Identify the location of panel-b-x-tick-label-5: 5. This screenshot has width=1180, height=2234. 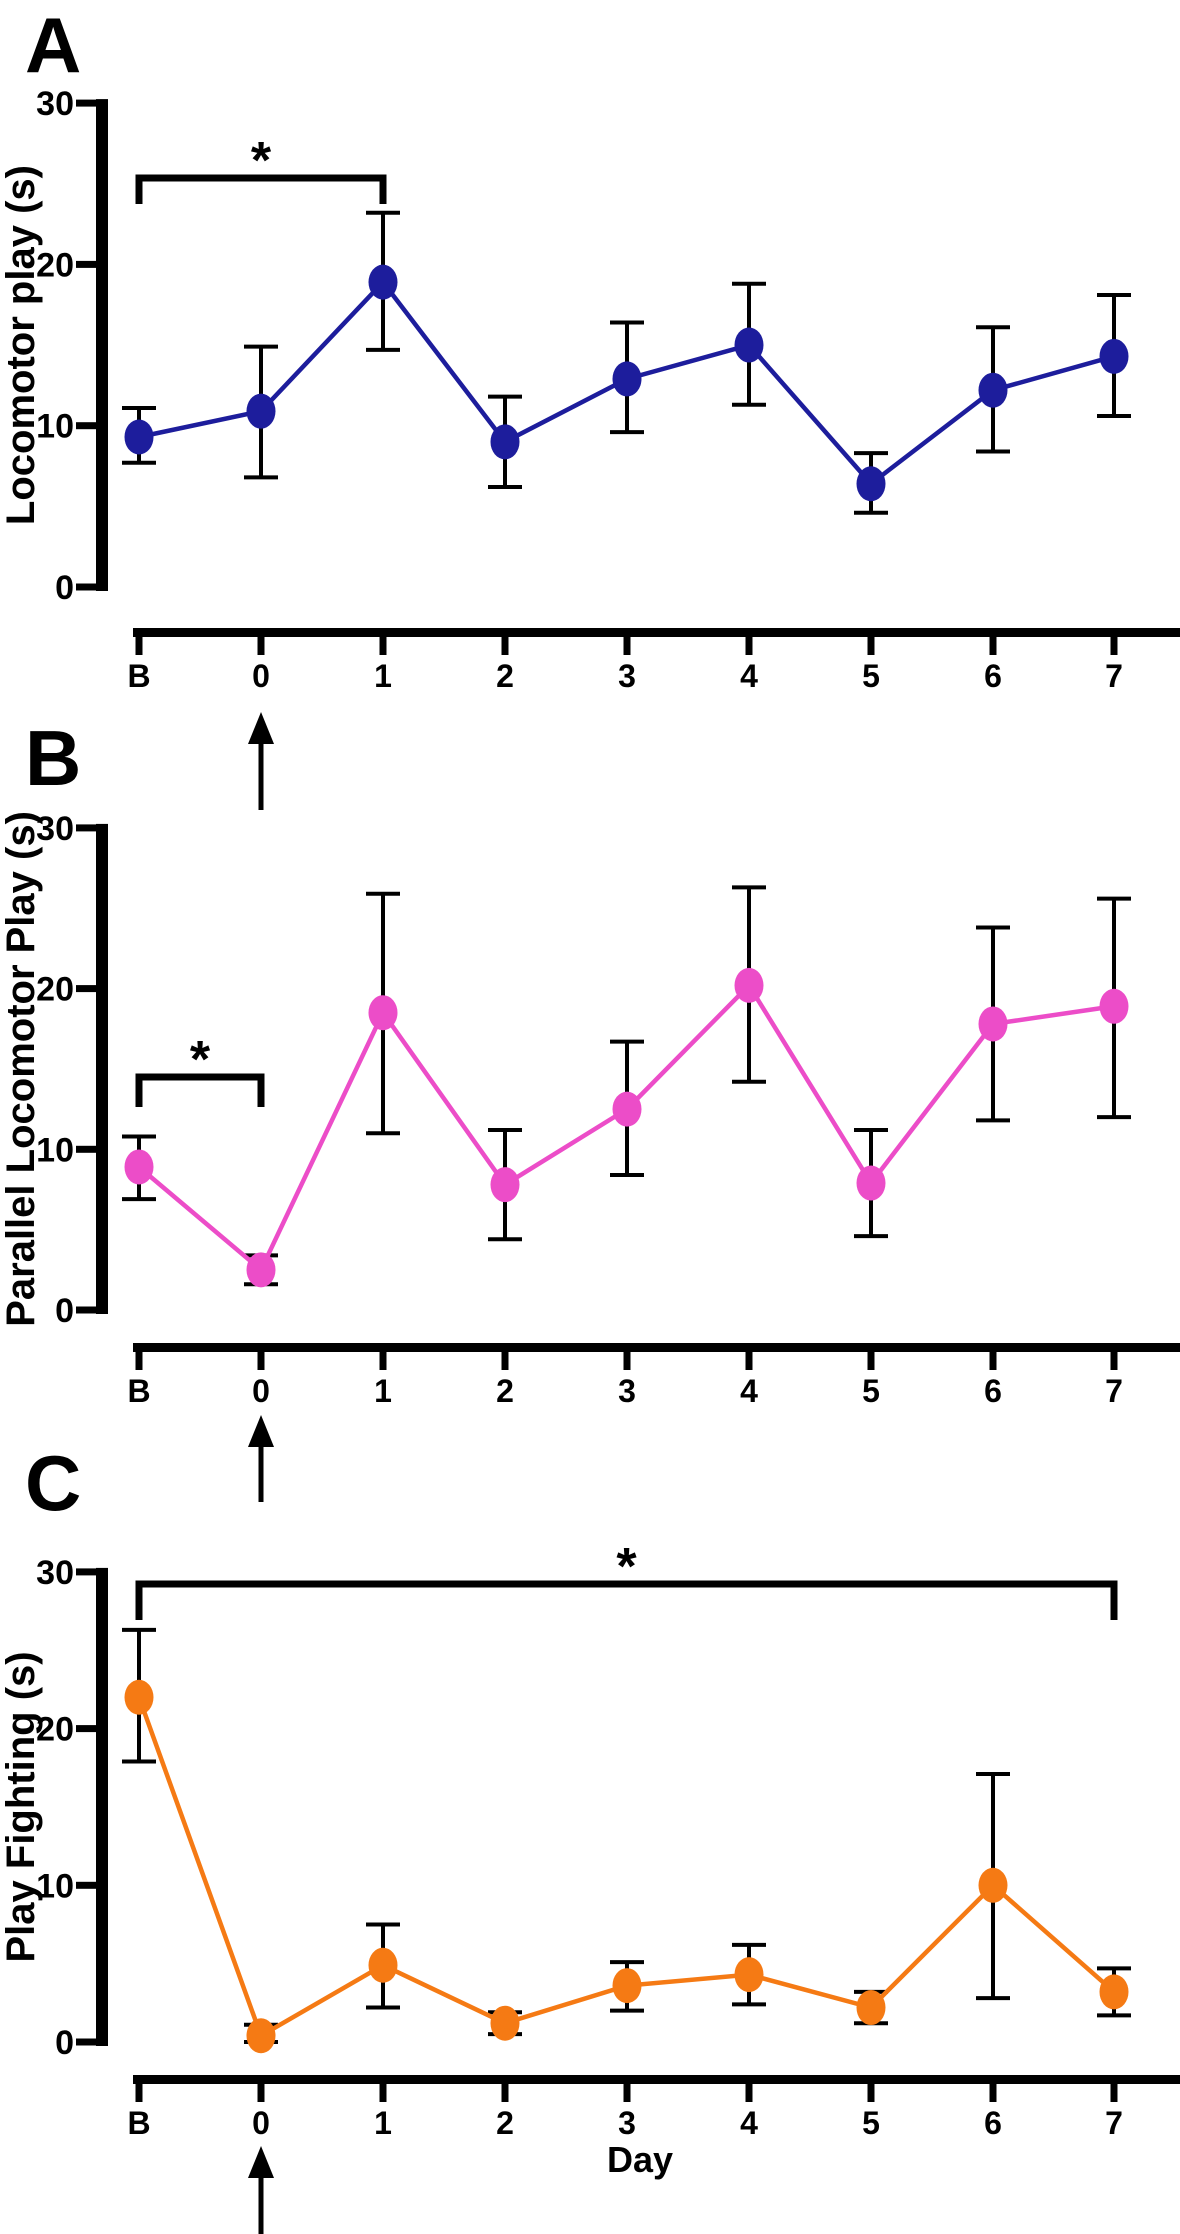
(871, 1391).